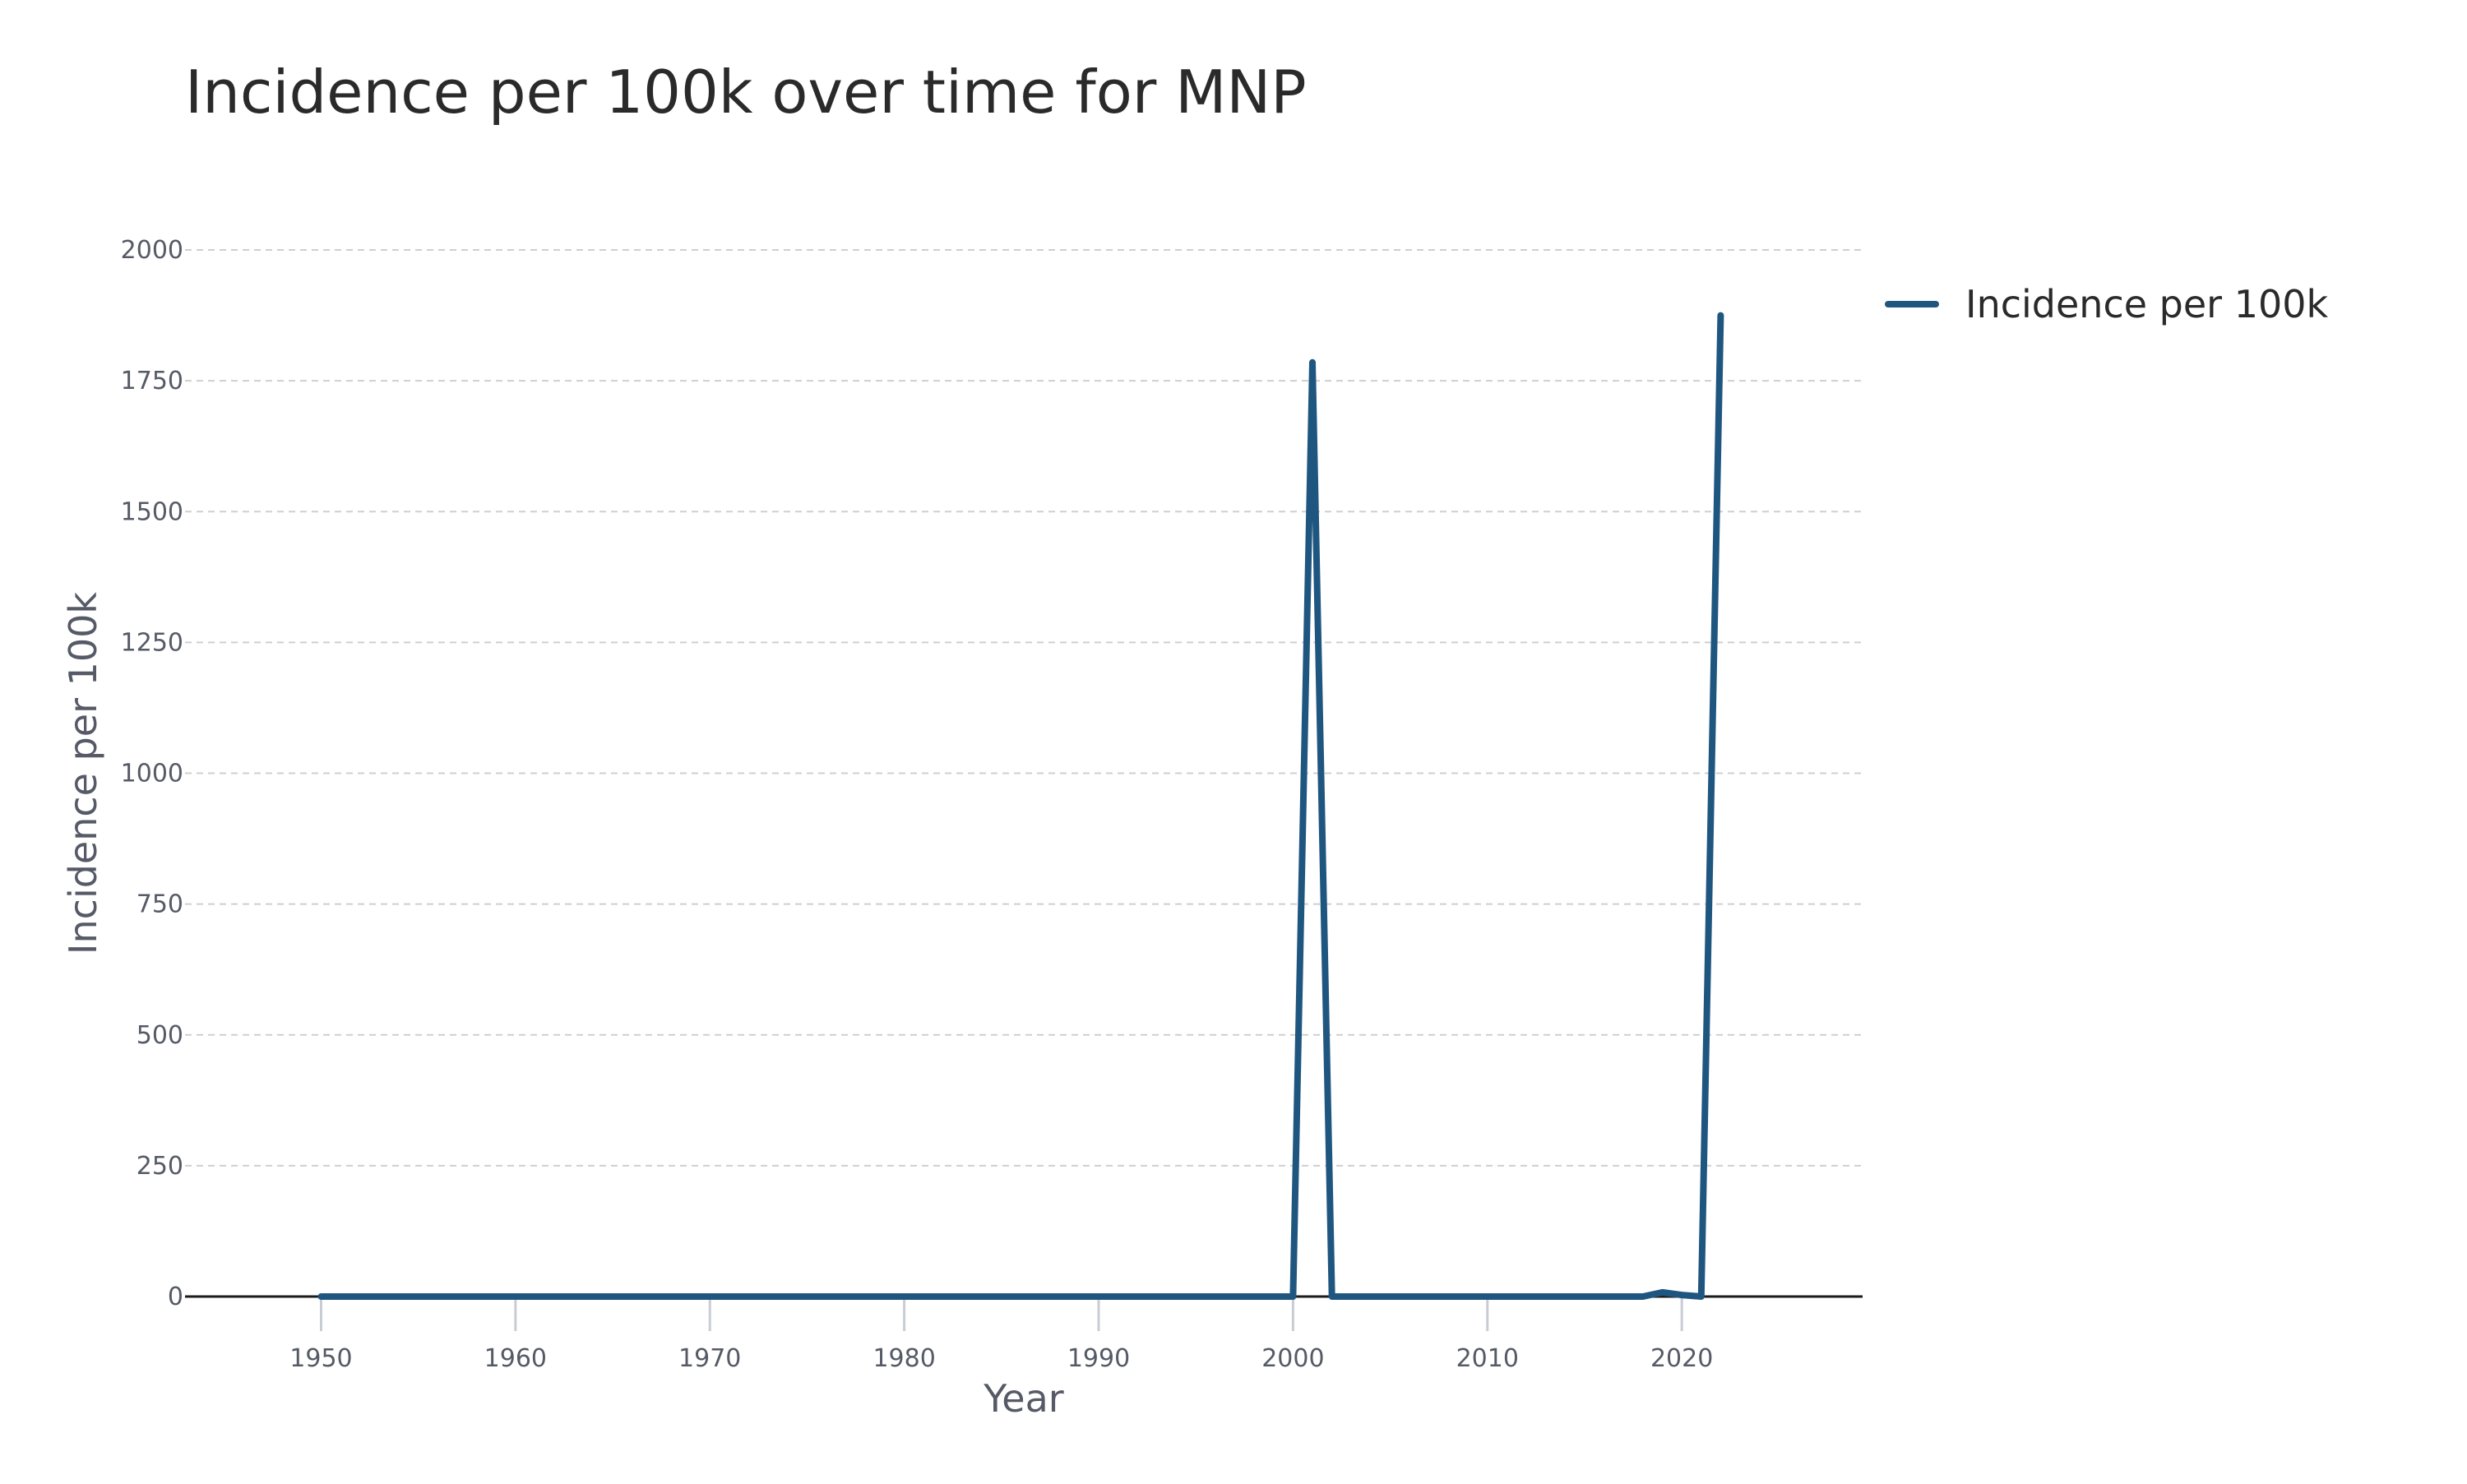 The width and height of the screenshot is (2467, 1484). Describe the element at coordinates (160, 905) in the screenshot. I see `y-tick-label: 750` at that location.